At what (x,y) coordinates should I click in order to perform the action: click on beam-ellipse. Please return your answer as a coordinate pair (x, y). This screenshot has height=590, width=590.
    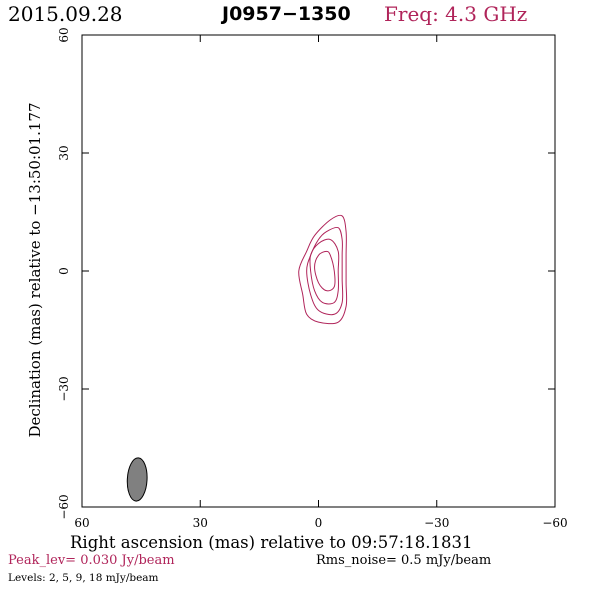
    Looking at the image, I should click on (137, 479).